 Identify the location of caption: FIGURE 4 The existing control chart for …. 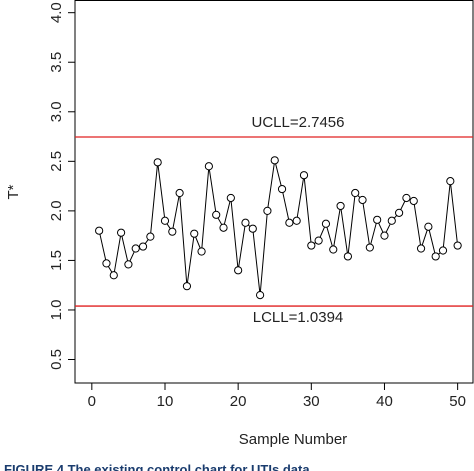
(157, 466).